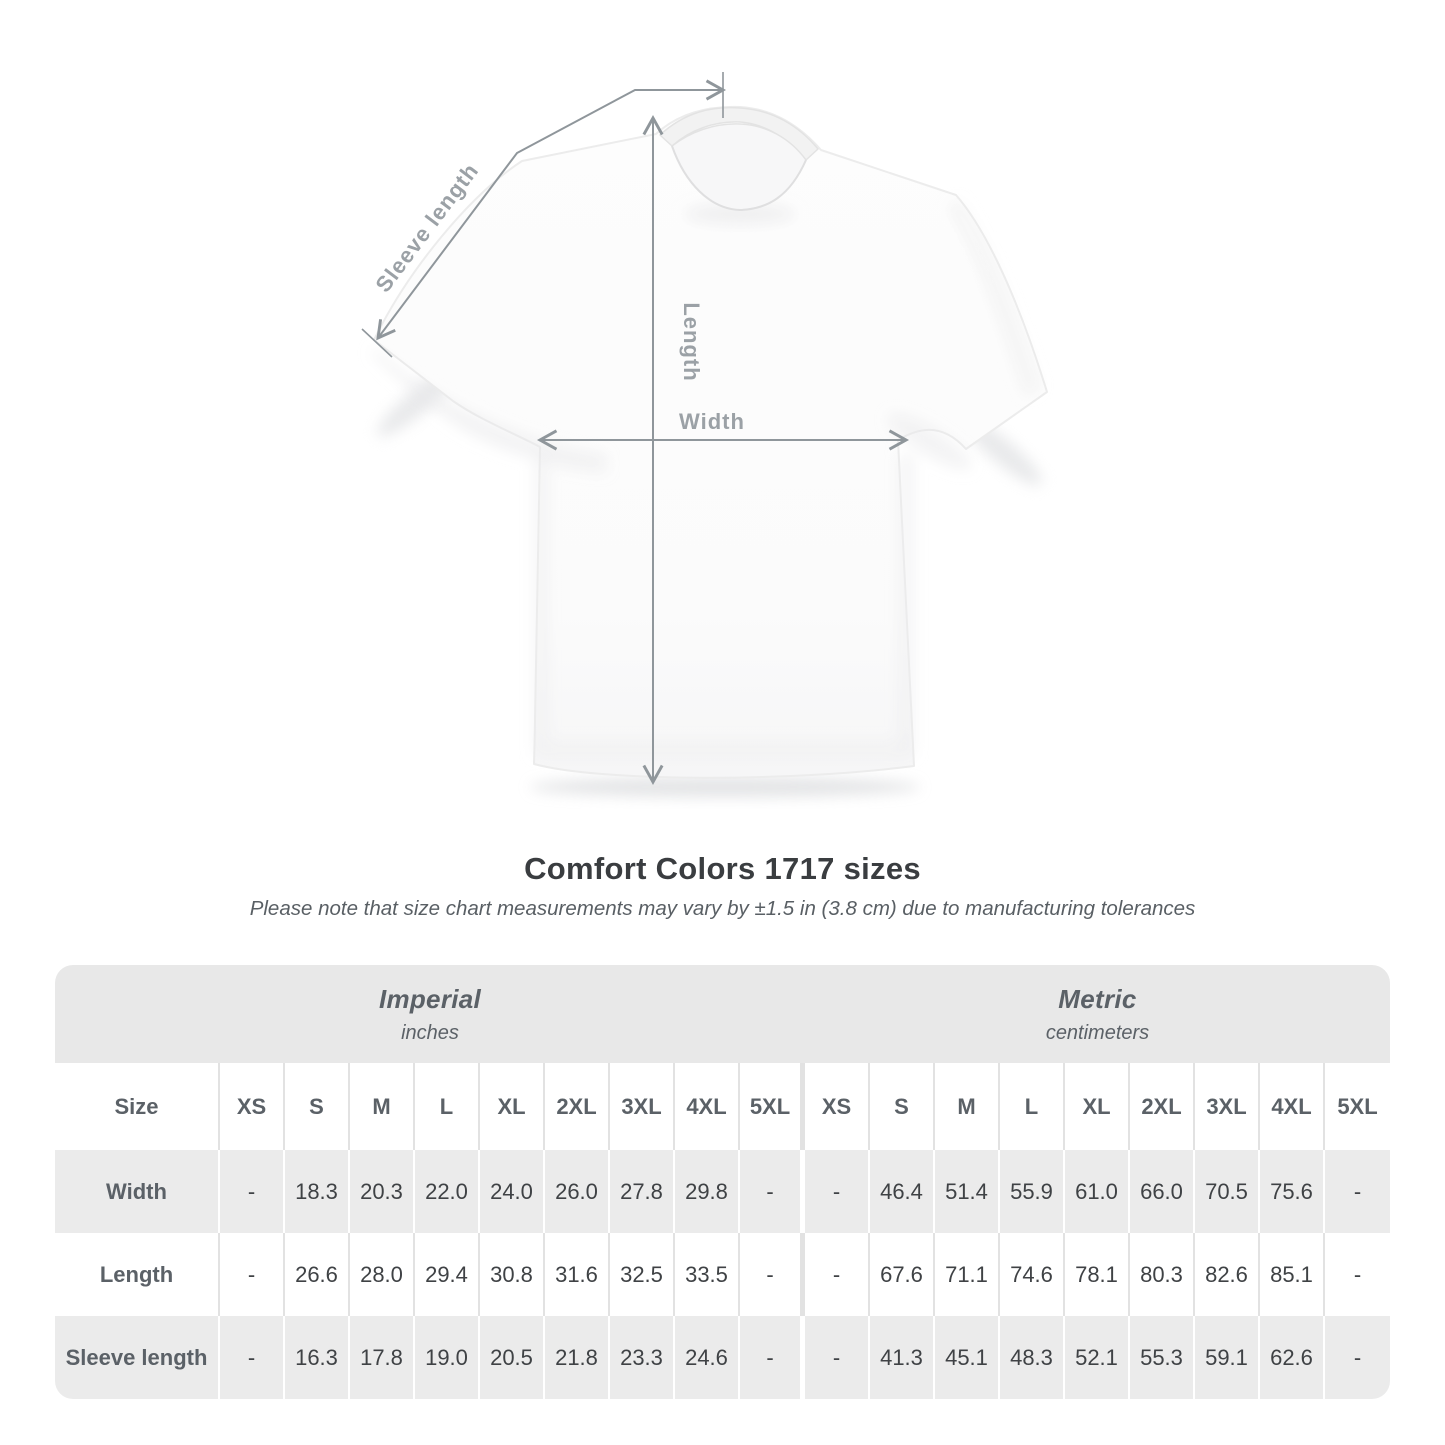 Image resolution: width=1445 pixels, height=1445 pixels. What do you see at coordinates (430, 1032) in the screenshot?
I see `imperial-units-label: inches` at bounding box center [430, 1032].